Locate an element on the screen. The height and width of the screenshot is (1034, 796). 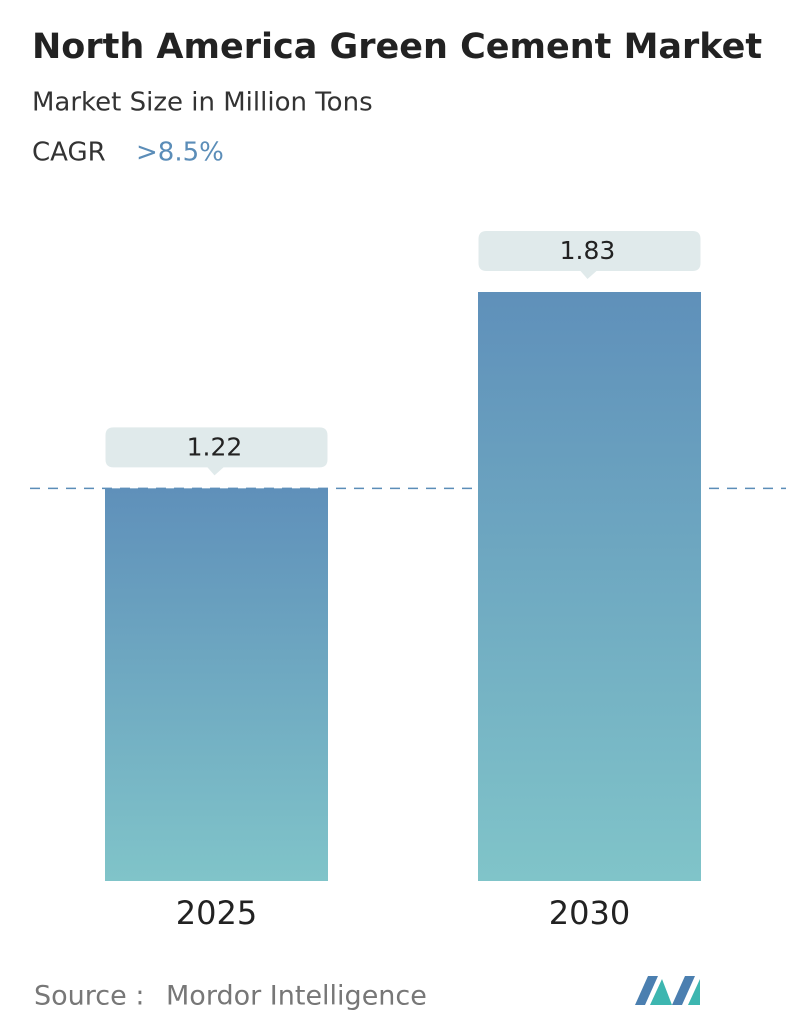
logo is located at coordinates (667, 990).